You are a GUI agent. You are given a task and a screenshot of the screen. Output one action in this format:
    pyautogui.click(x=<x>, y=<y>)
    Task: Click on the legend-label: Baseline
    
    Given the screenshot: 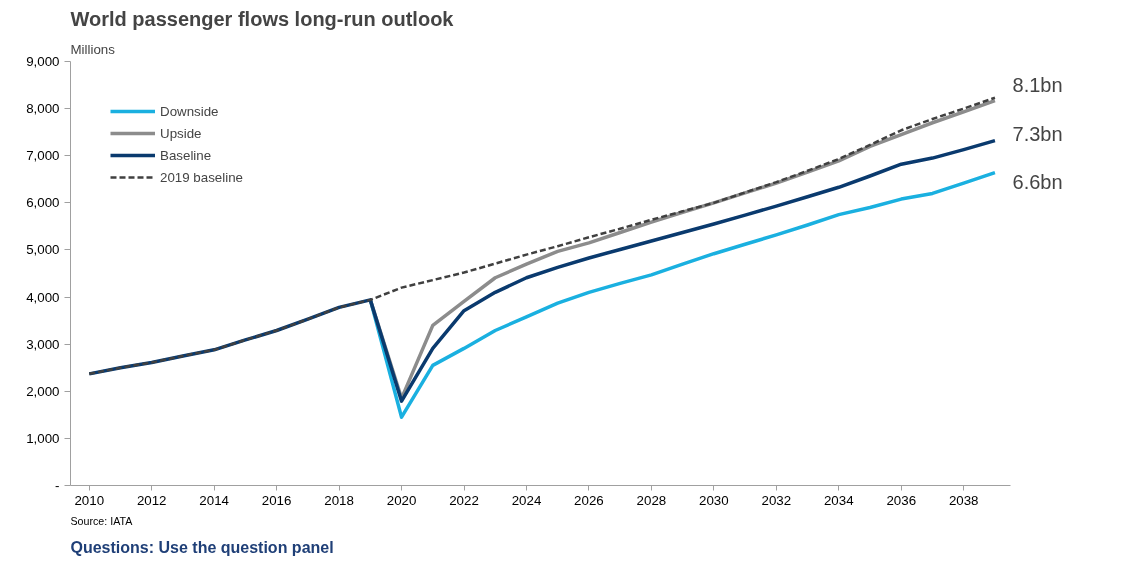 What is the action you would take?
    pyautogui.click(x=186, y=155)
    